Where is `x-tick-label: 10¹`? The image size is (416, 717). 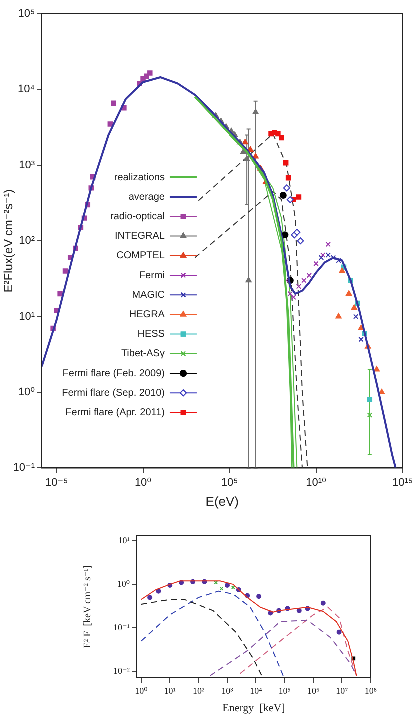 x-tick-label: 10¹ is located at coordinates (170, 691).